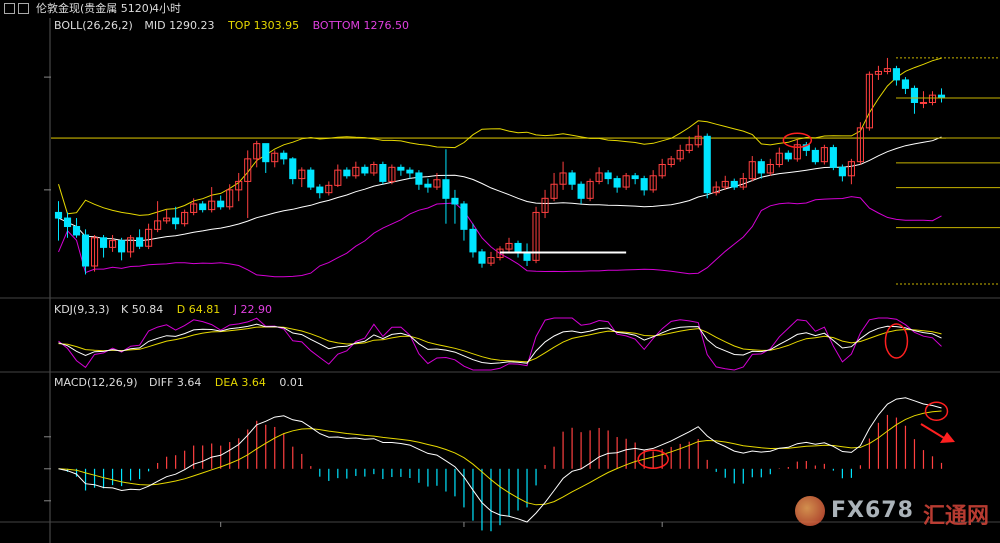 This screenshot has width=1000, height=543. I want to click on macd-header: MACD(12,26,9) DIFF 3.64 DEA 3.64 0.01, so click(179, 383).